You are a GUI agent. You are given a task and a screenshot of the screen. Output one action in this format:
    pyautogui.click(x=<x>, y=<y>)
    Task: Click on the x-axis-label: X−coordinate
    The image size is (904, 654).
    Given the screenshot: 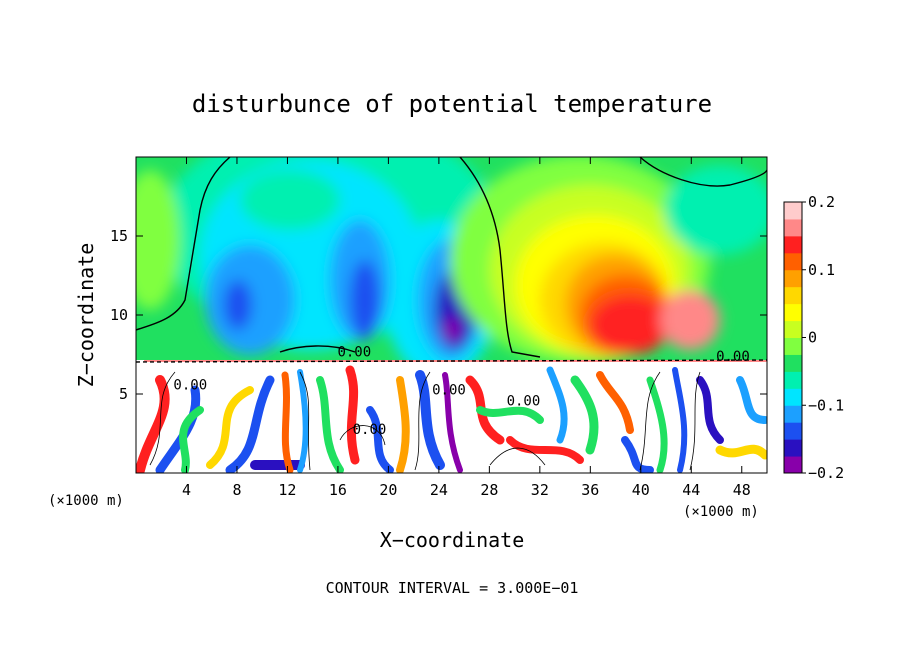 What is the action you would take?
    pyautogui.click(x=452, y=540)
    